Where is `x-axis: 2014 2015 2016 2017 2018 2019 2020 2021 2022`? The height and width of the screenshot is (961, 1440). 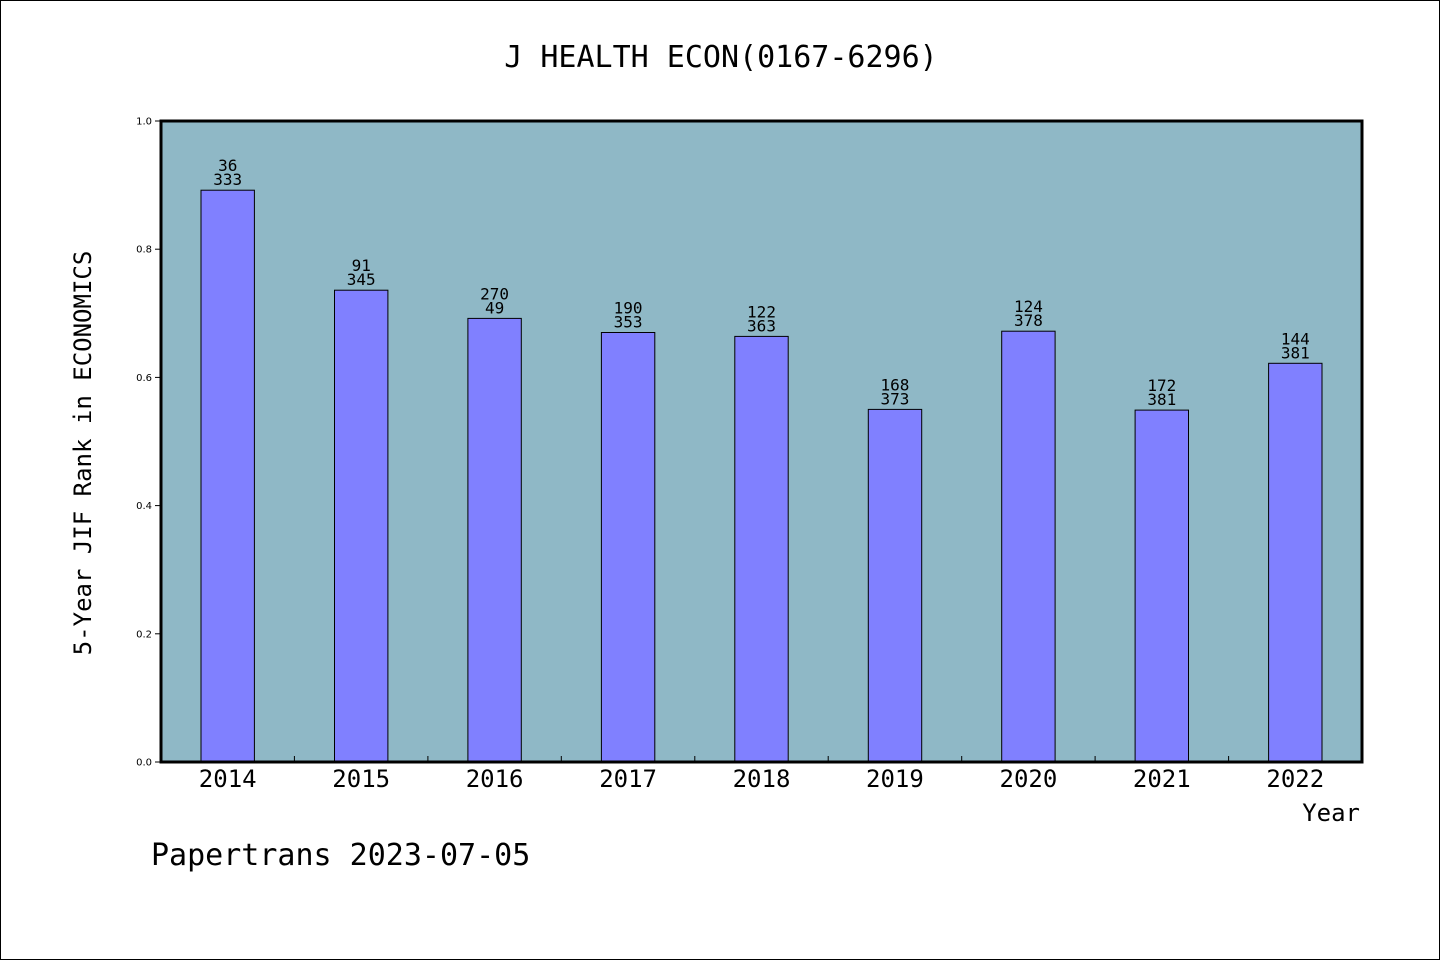
x-axis: 2014 2015 2016 2017 2018 2019 2020 2021 2022 is located at coordinates (761, 774).